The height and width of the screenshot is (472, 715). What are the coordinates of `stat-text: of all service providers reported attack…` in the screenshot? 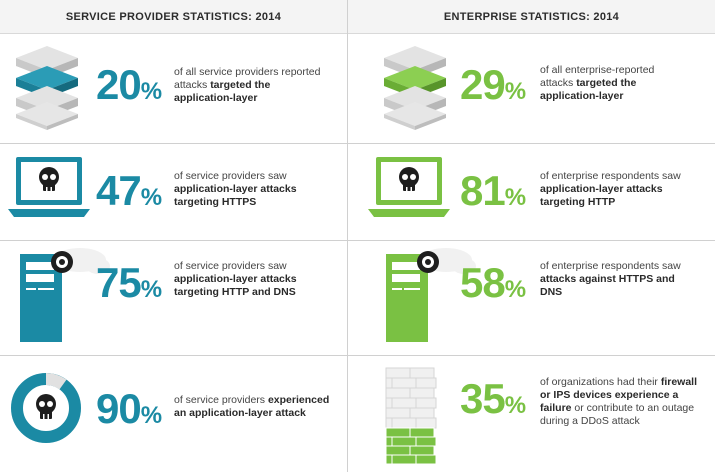 It's located at (247, 78).